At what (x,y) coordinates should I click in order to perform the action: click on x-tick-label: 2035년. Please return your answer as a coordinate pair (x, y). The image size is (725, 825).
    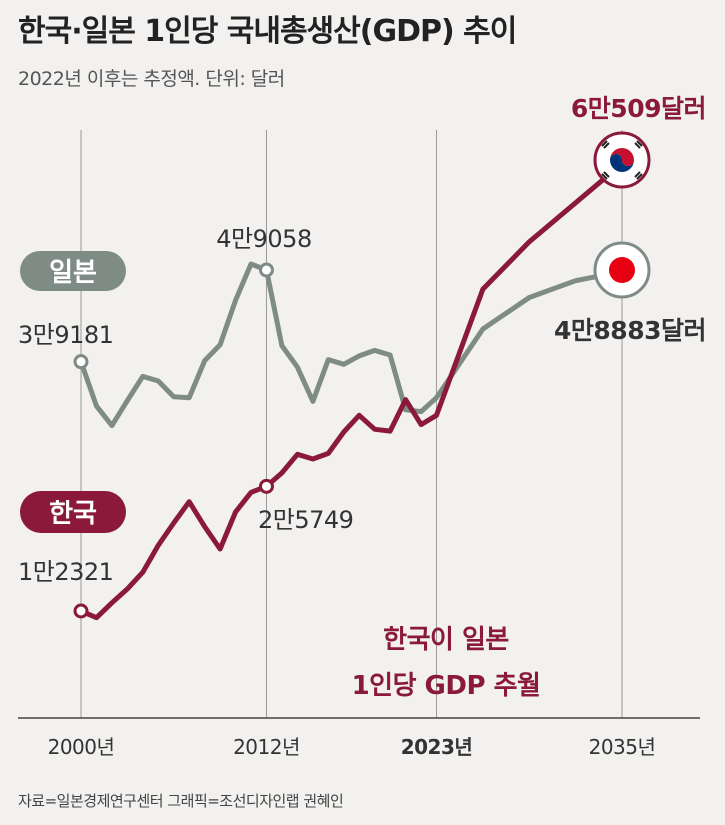
    Looking at the image, I should click on (622, 747).